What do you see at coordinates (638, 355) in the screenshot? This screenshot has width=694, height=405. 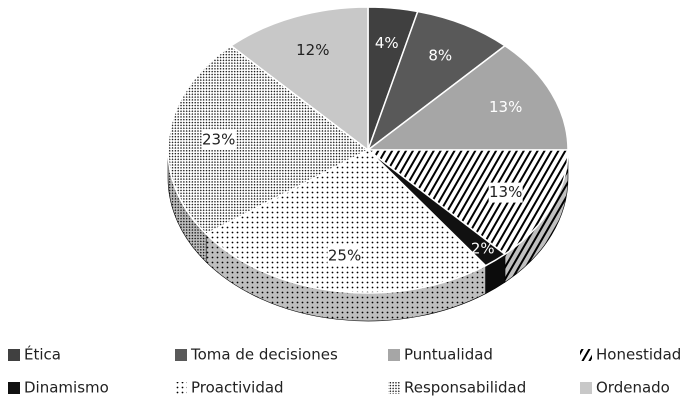 I see `legend-label: Honestidad` at bounding box center [638, 355].